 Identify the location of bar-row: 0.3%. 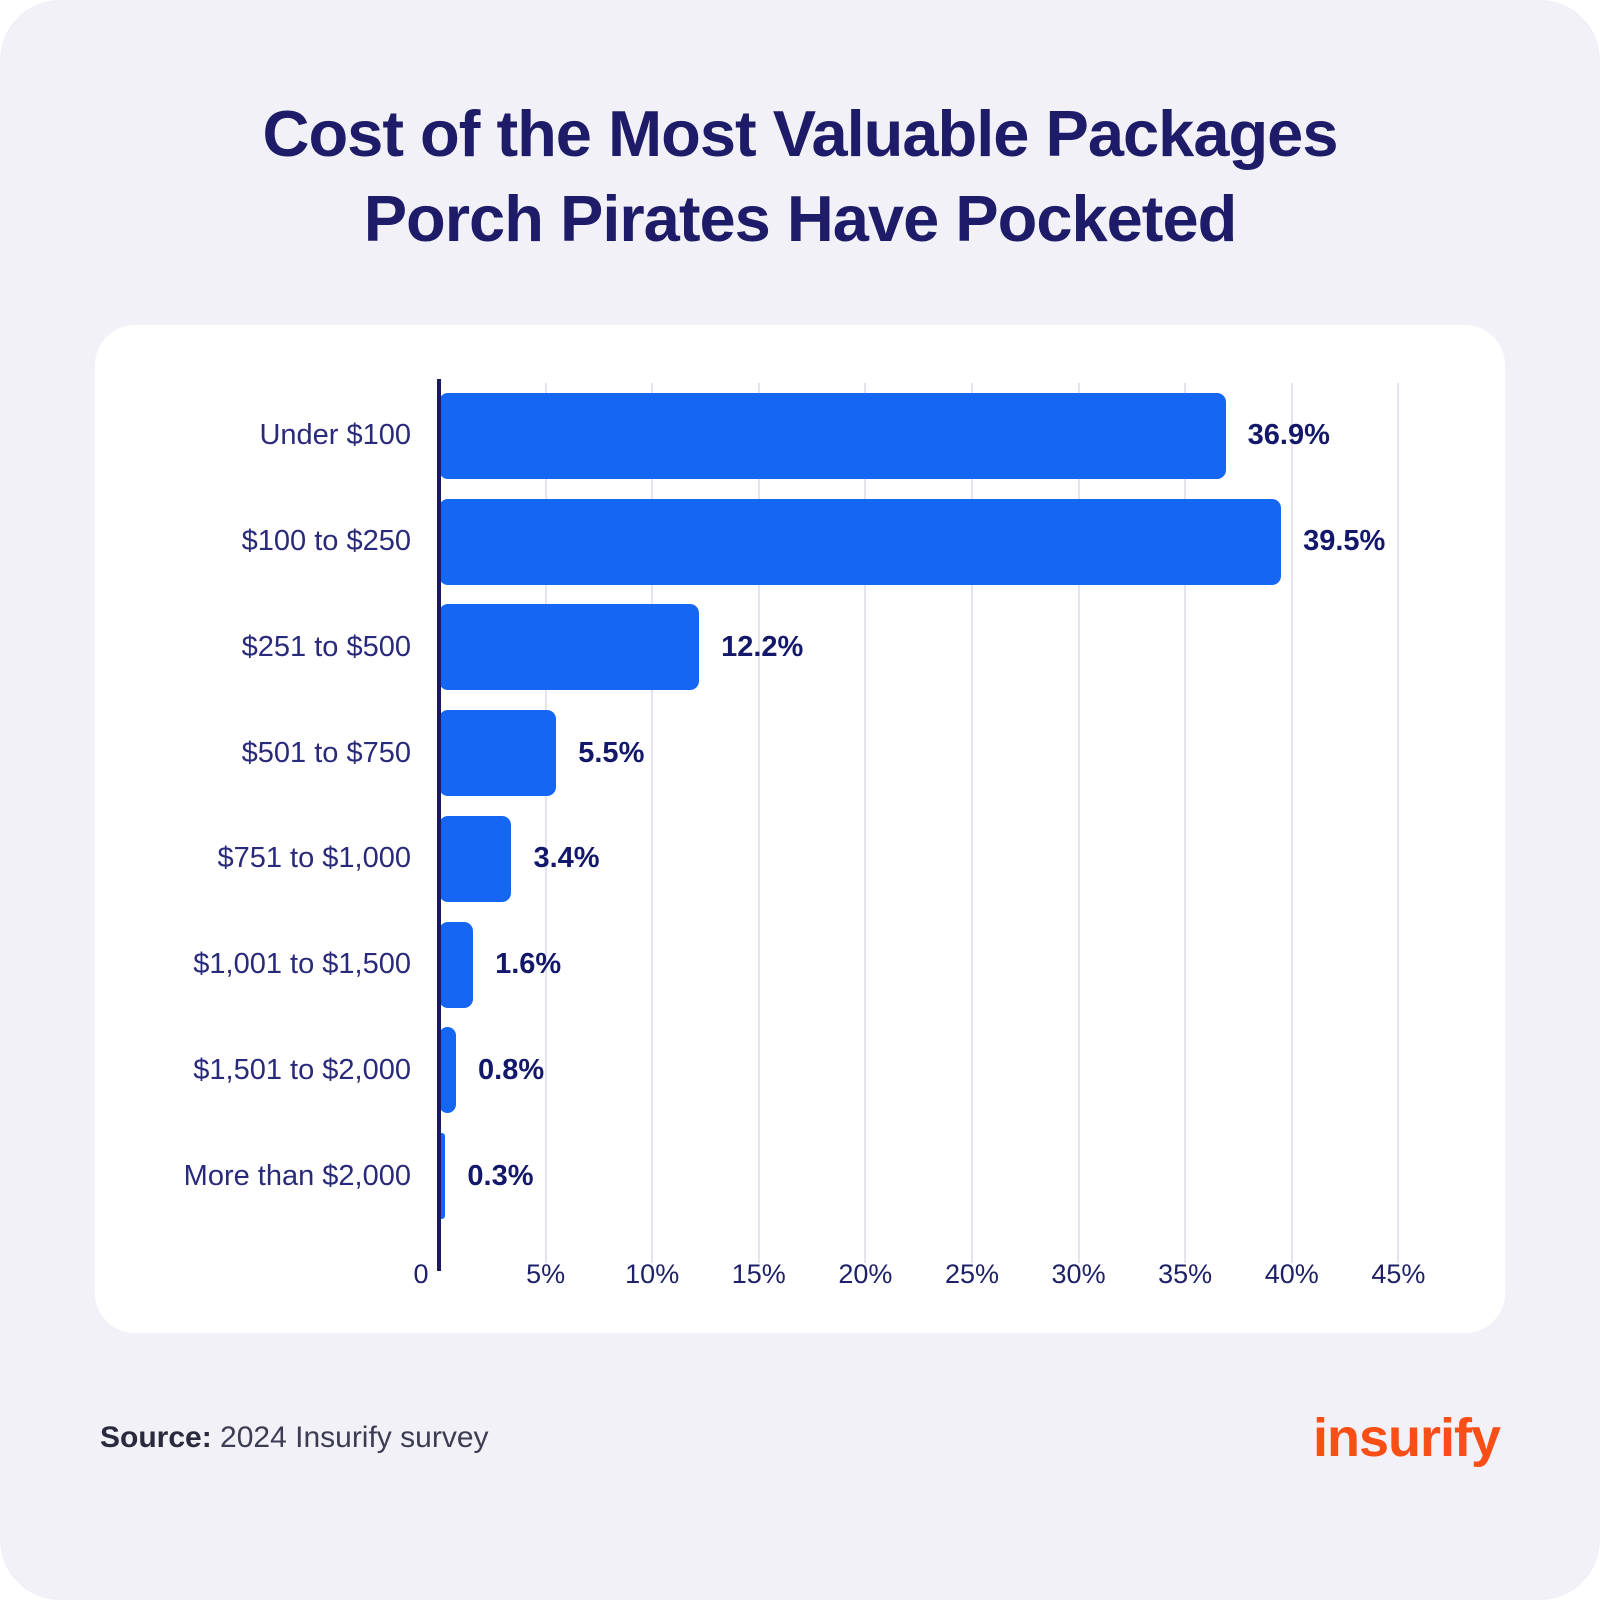
(940, 1176).